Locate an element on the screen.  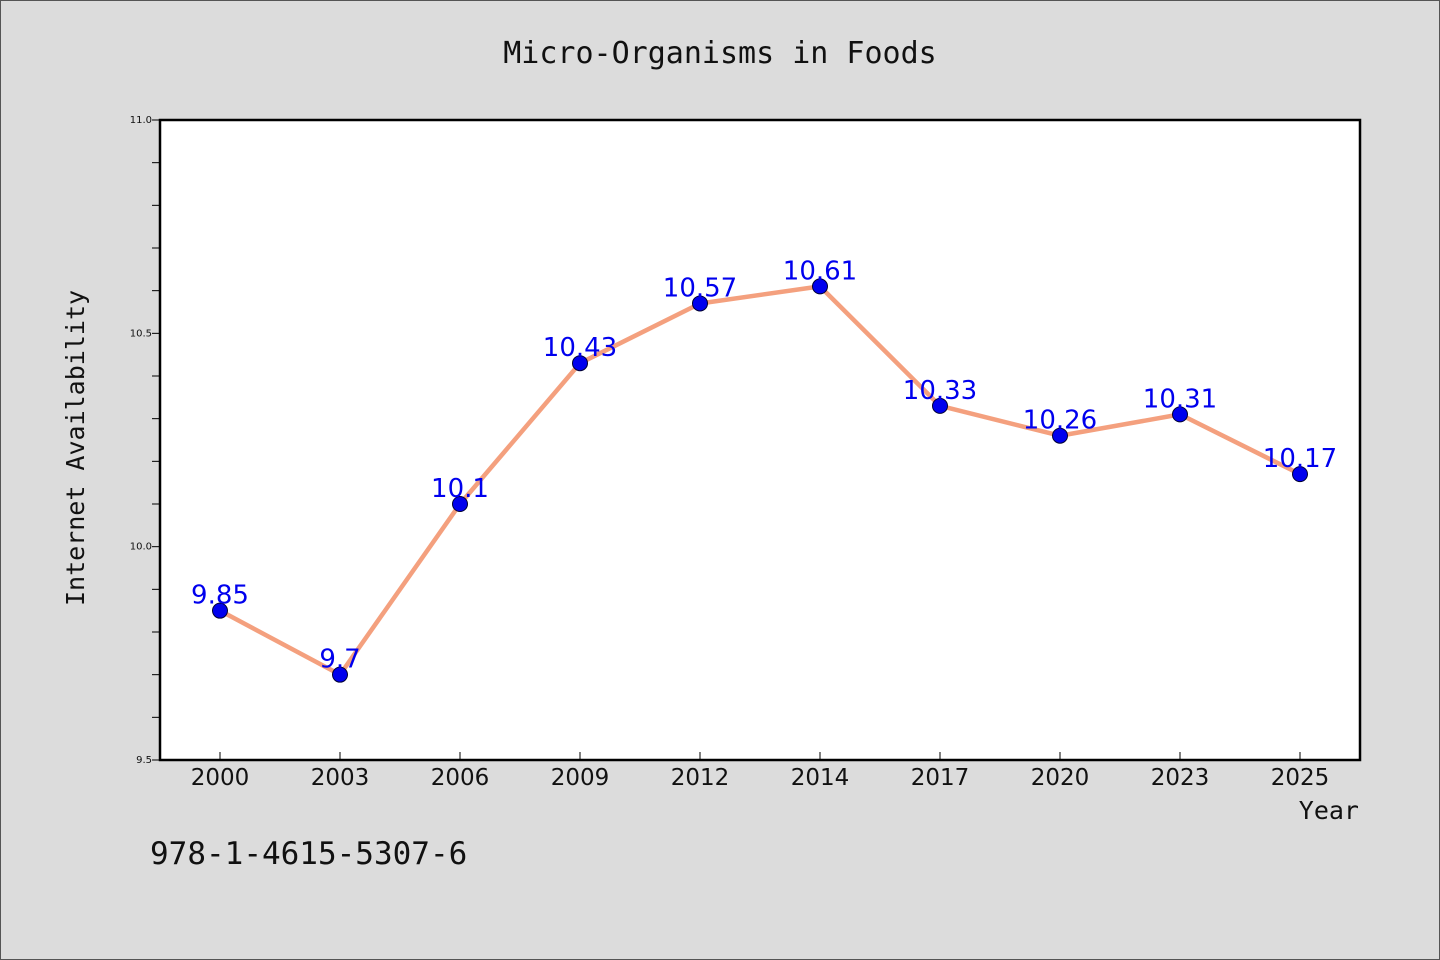
y-tick-label: 10.0 is located at coordinates (141, 547).